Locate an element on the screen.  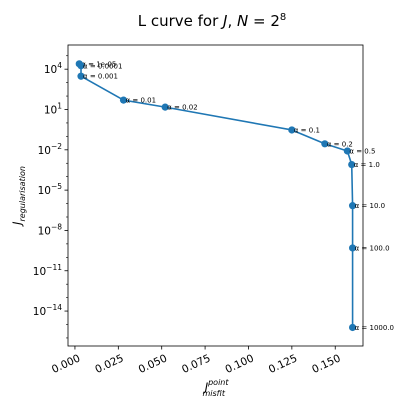
y-tick-label: 10⁻⁸ is located at coordinates (50, 229).